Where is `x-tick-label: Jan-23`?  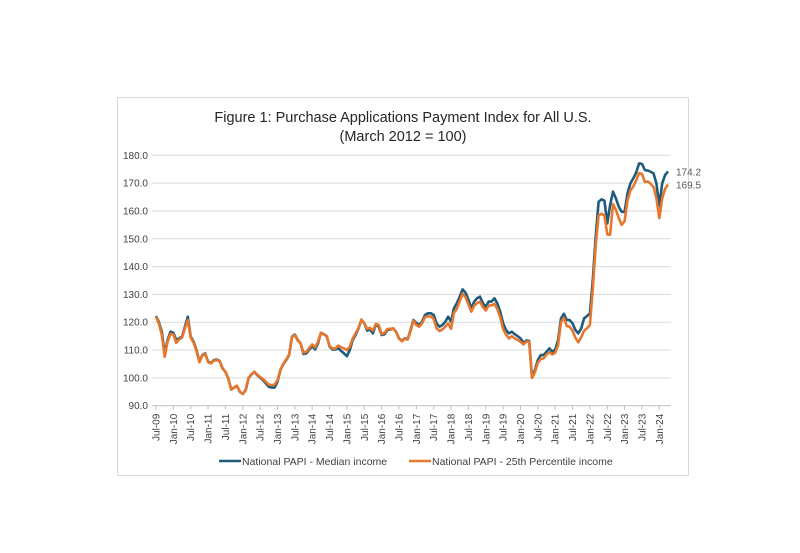 x-tick-label: Jan-23 is located at coordinates (625, 428).